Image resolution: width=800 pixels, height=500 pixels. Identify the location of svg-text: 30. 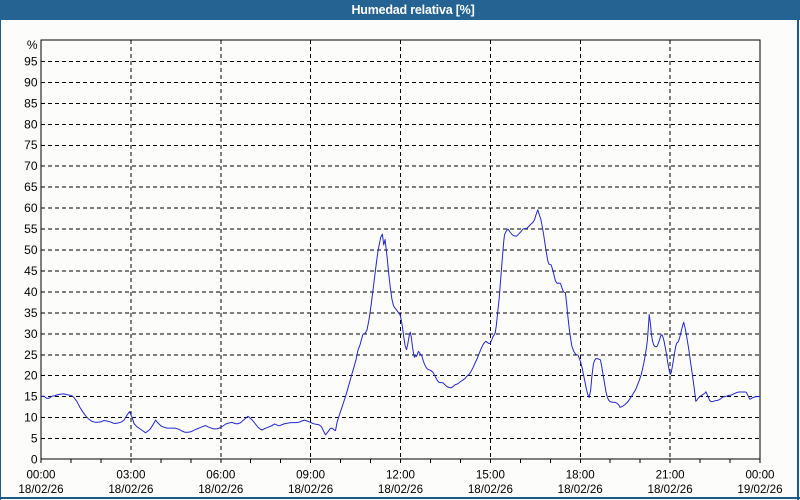
(31, 334).